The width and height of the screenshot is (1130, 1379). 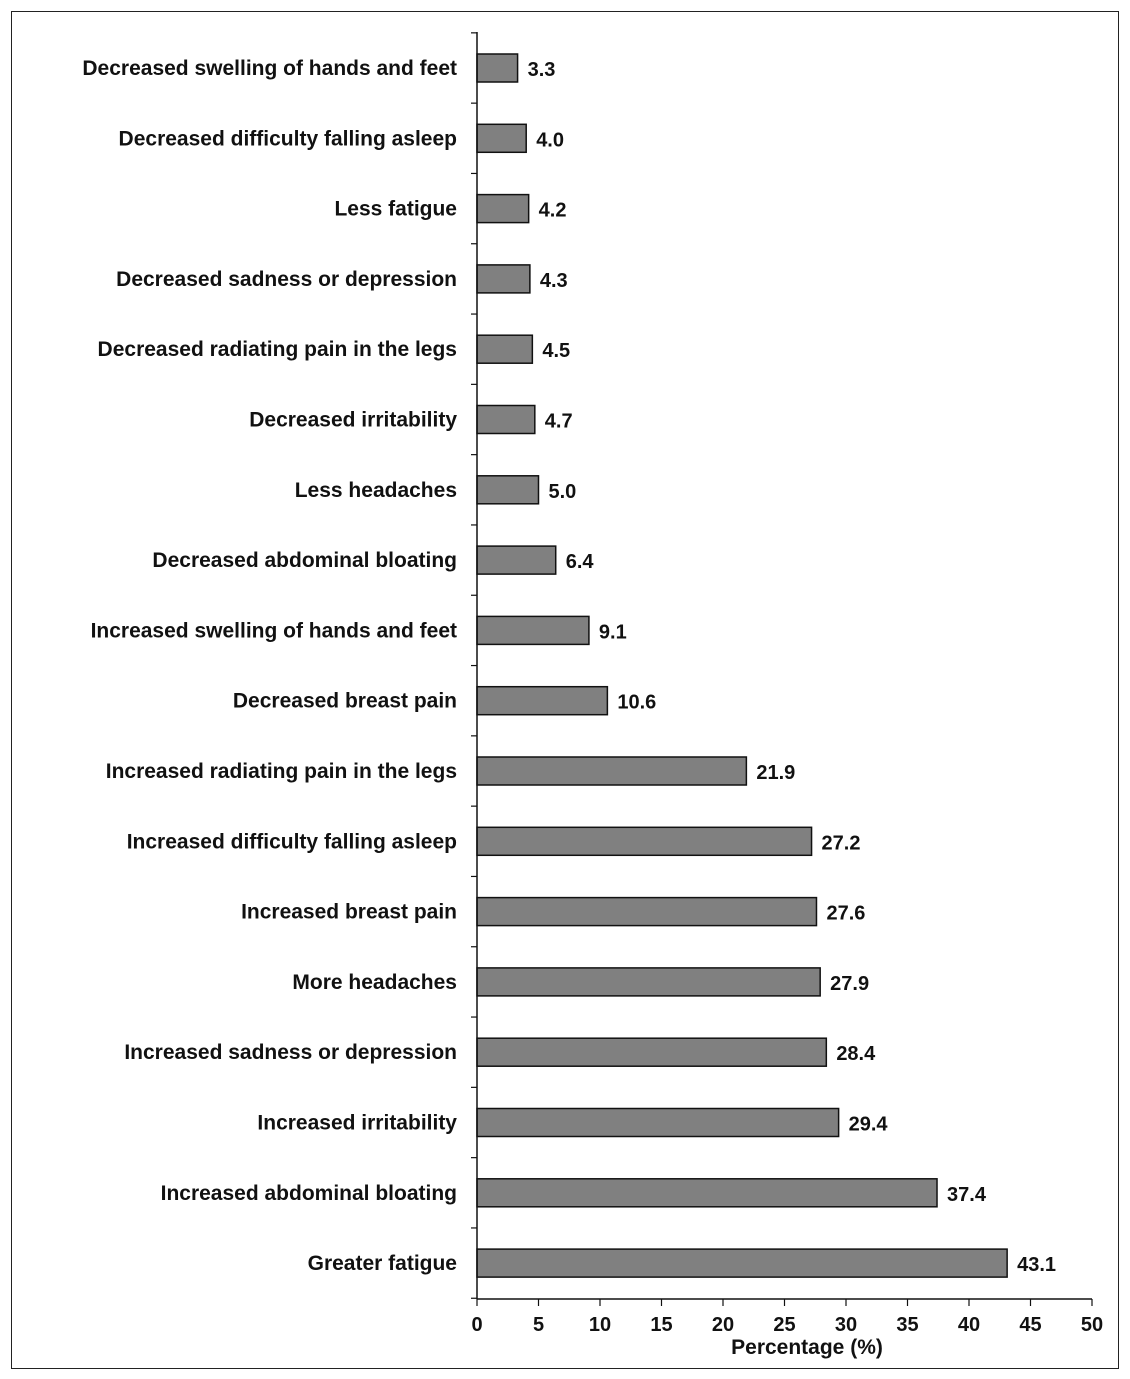 I want to click on category-label: Increased radiating pain in the legs, so click(x=281, y=771).